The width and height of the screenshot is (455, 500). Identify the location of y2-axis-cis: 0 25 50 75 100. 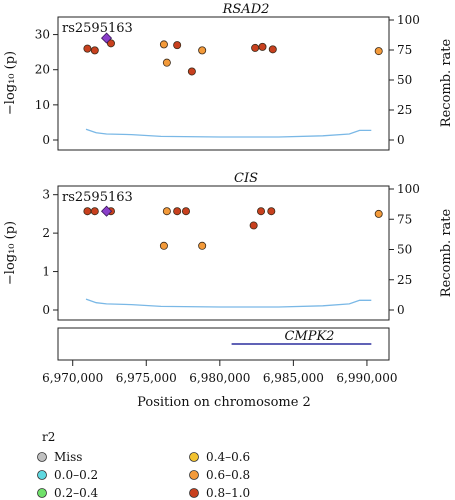
(404, 249).